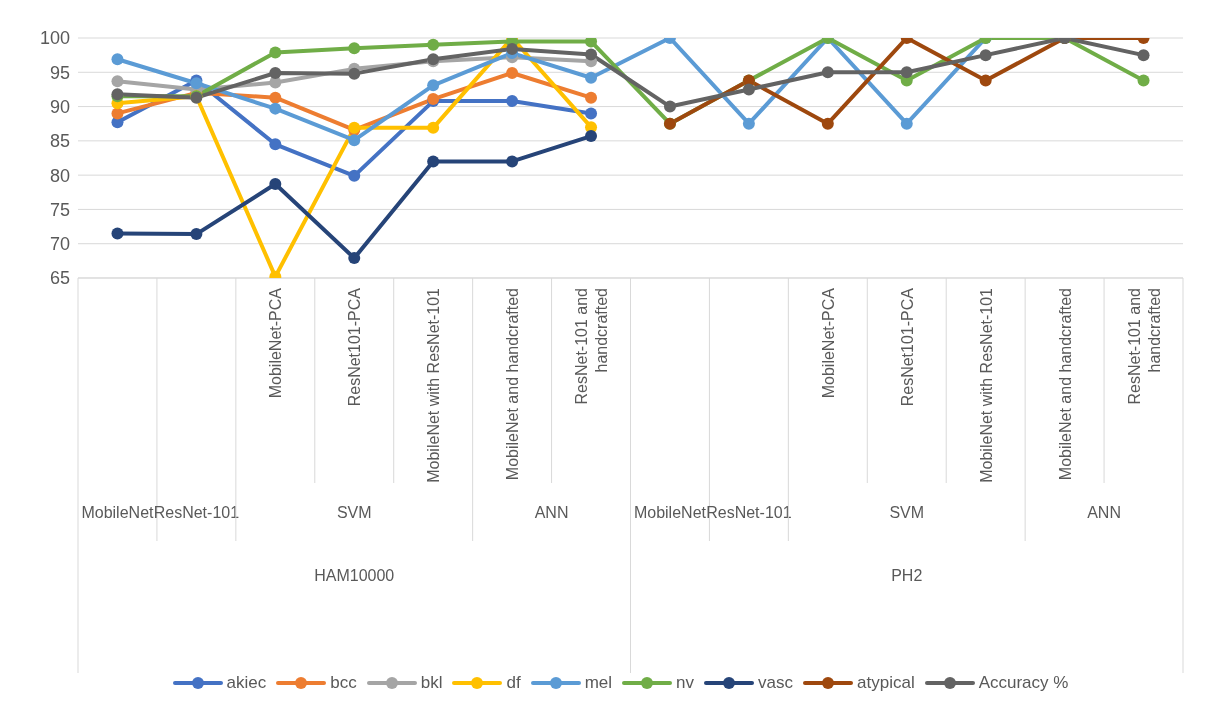 This screenshot has width=1223, height=704. Describe the element at coordinates (431, 683) in the screenshot. I see `legend-label: bkl` at that location.